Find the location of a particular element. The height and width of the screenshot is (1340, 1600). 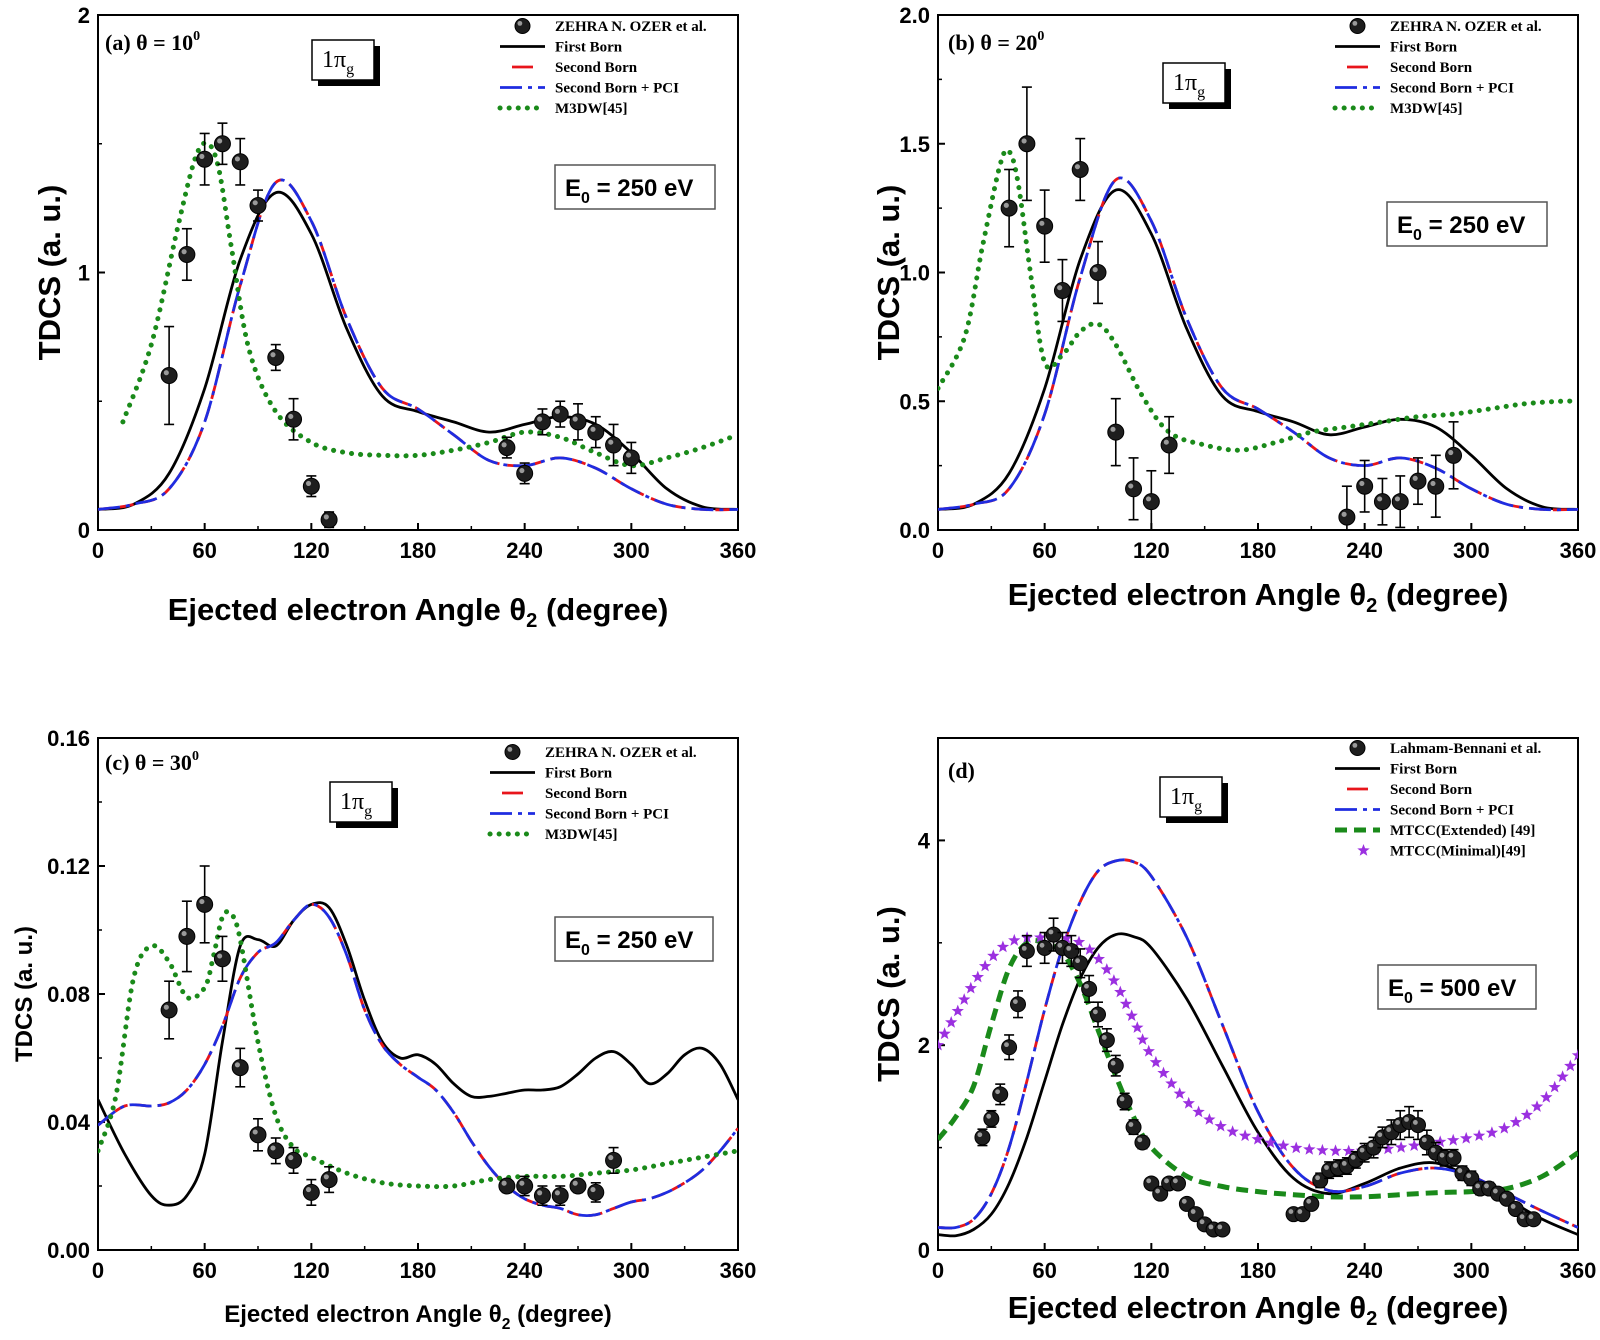

legend-marker is located at coordinates (1357, 26).